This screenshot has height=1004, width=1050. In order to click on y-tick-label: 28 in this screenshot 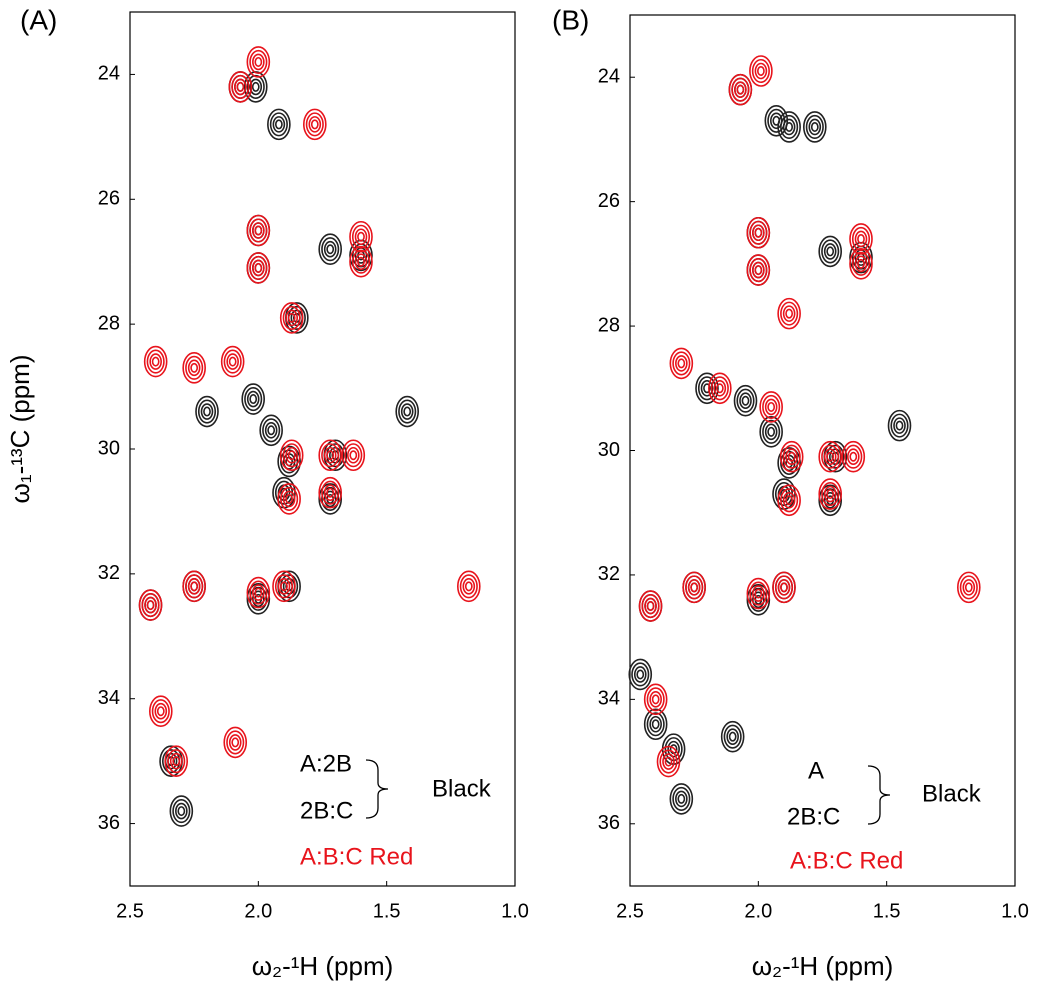, I will do `click(609, 325)`.